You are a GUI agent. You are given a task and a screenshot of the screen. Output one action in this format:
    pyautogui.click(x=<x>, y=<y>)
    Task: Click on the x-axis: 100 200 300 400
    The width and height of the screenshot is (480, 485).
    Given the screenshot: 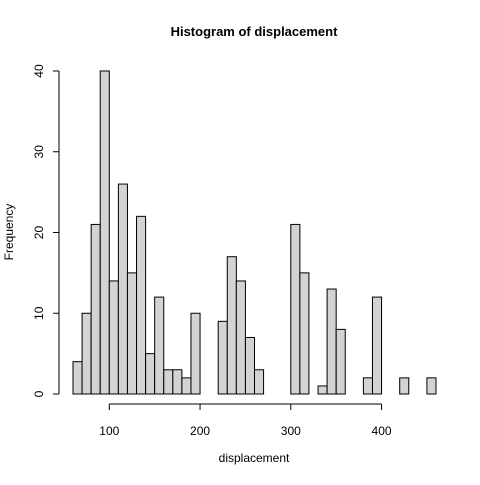 What is the action you would take?
    pyautogui.click(x=245, y=420)
    